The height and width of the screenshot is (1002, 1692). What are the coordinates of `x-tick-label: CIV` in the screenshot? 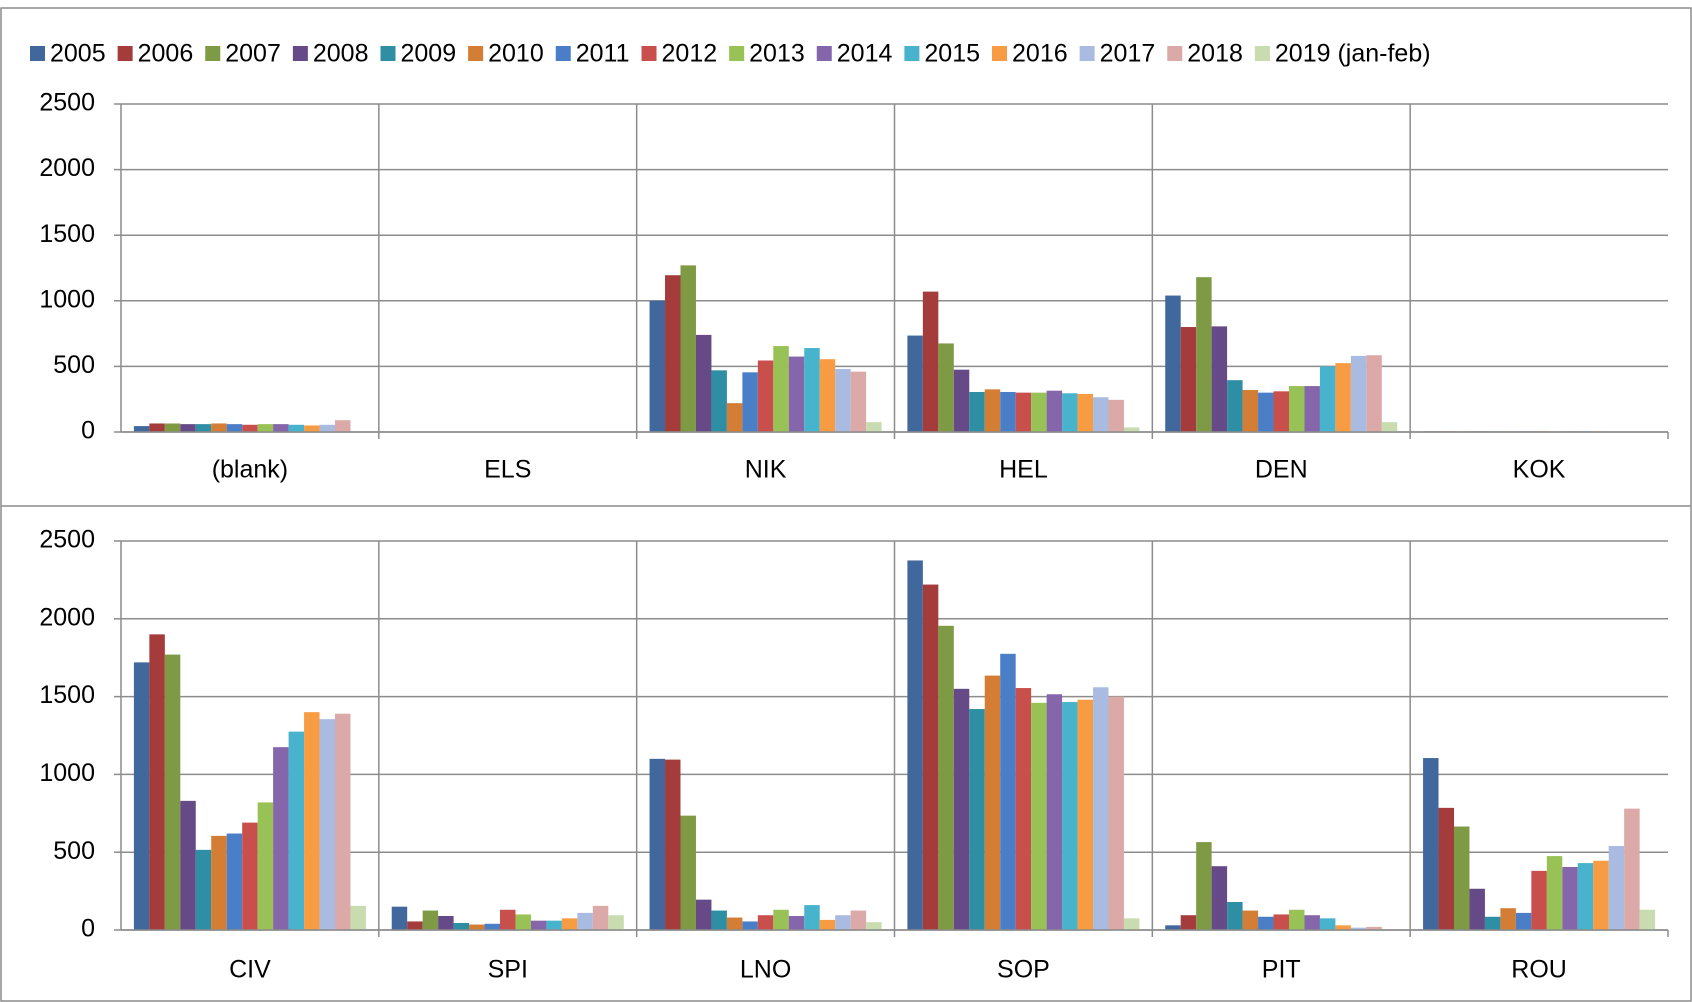 It's located at (250, 970).